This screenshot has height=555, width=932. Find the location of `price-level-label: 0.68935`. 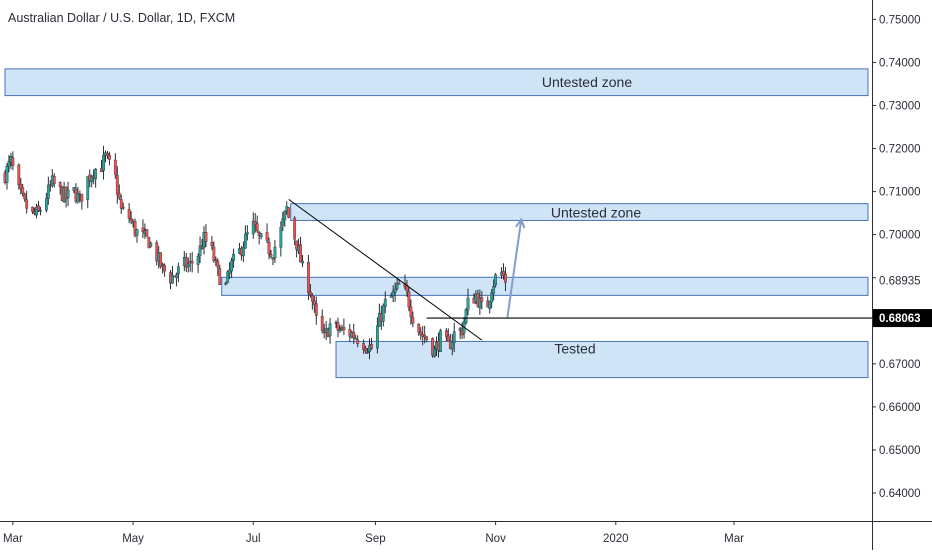

price-level-label: 0.68935 is located at coordinates (900, 282).